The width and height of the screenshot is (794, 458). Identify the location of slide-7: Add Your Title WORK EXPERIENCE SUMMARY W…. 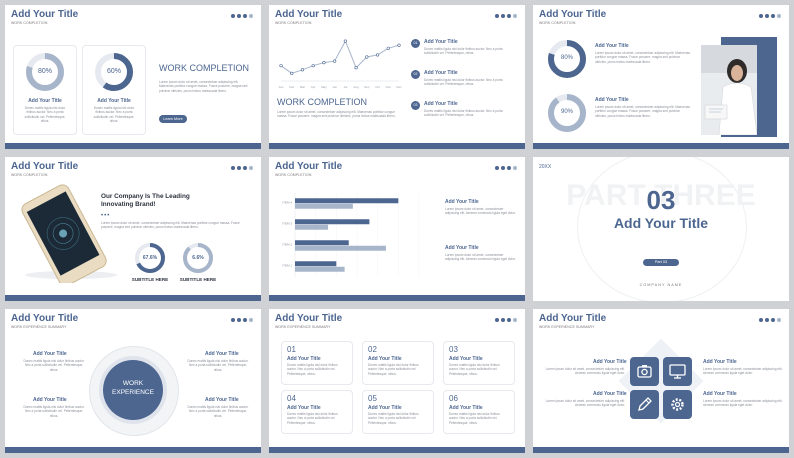
(133, 381).